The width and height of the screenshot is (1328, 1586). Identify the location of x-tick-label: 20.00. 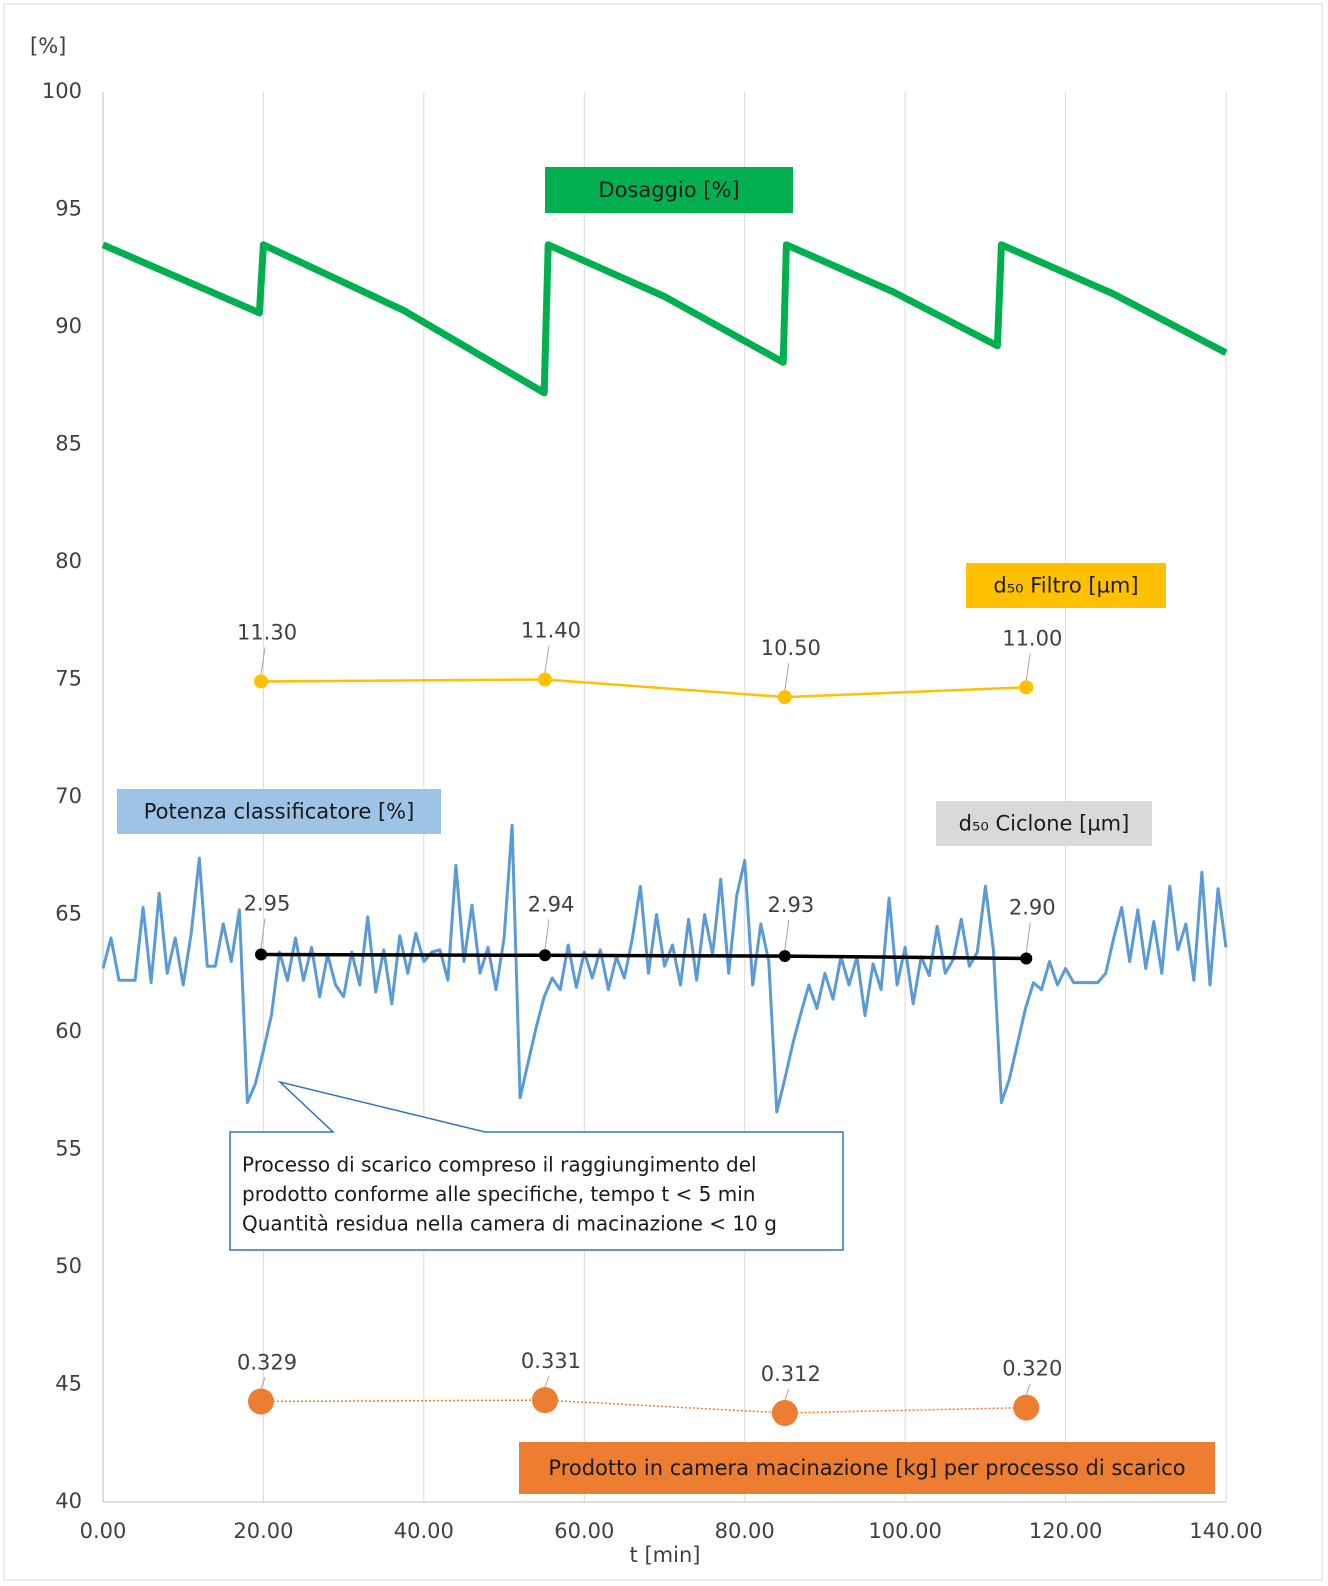
(263, 1531).